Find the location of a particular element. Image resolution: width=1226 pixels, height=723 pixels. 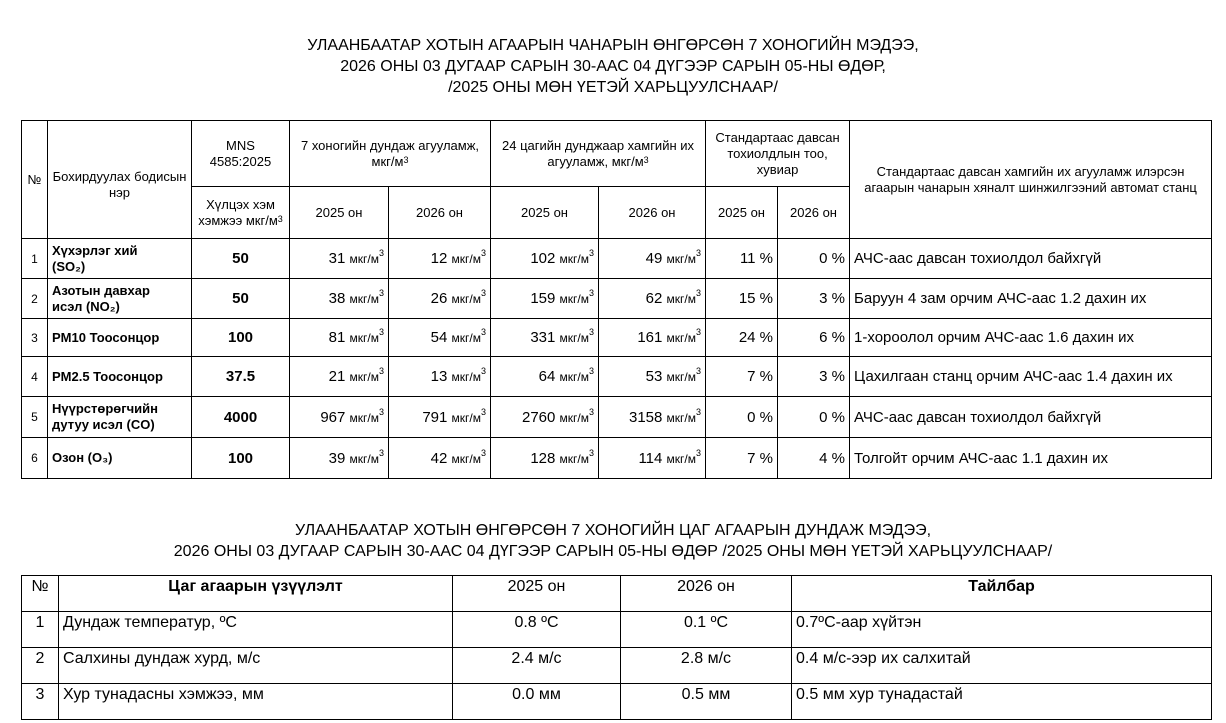

cell-m2026: 62 мкг/м3 is located at coordinates (652, 298).